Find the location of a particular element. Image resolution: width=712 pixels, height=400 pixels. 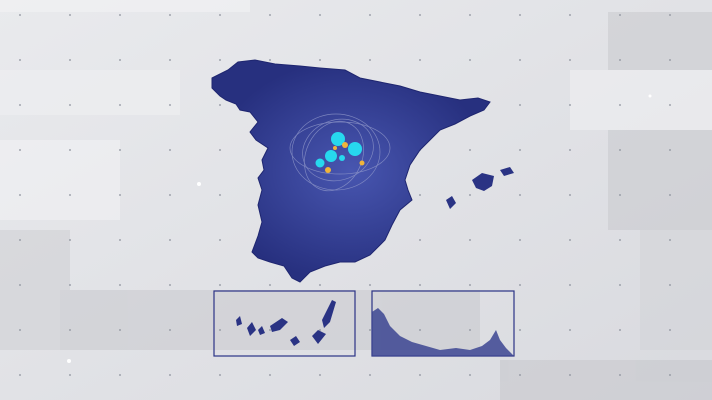

orbit-rings is located at coordinates (340, 152).